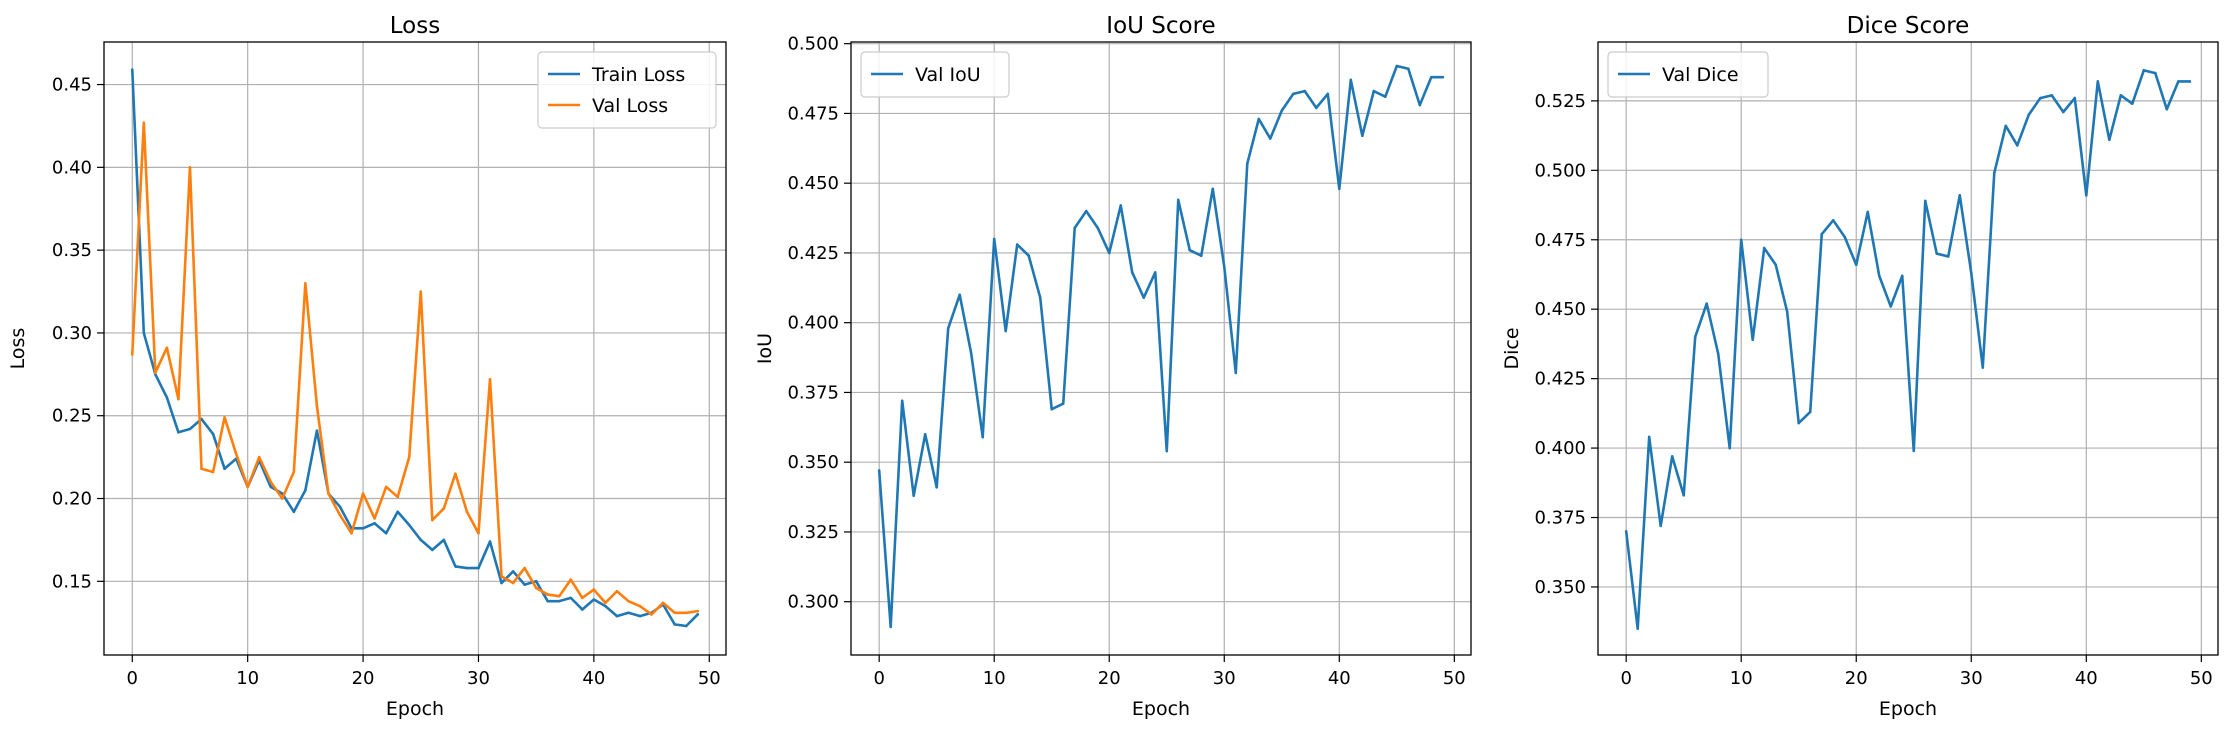  I want to click on chart-title: IoU Score, so click(1160, 26).